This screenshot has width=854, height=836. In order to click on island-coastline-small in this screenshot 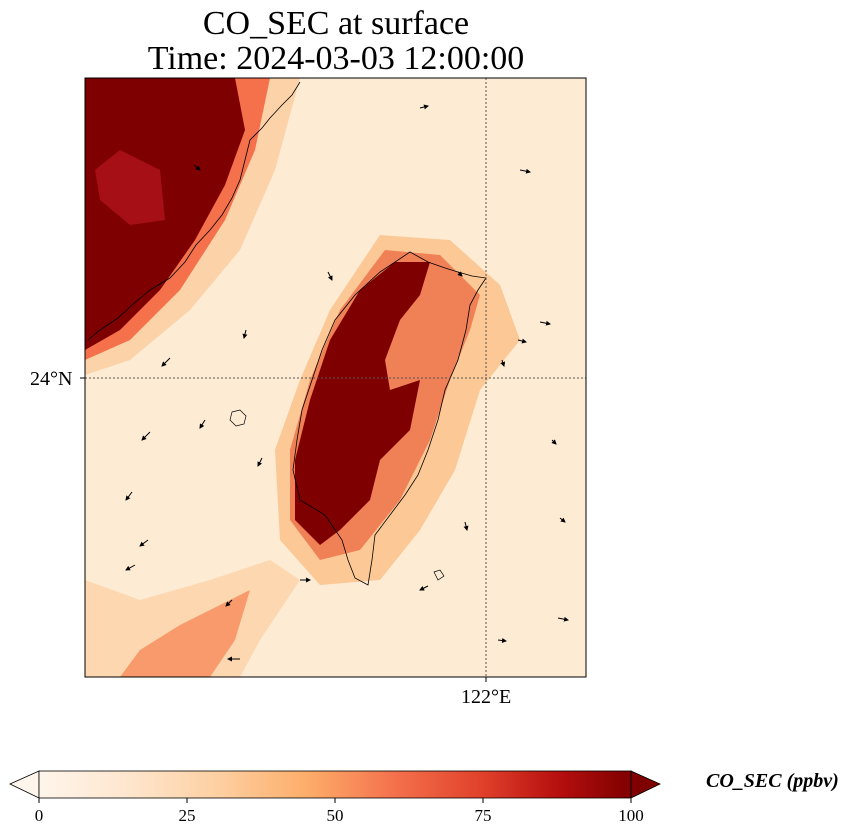, I will do `click(439, 575)`.